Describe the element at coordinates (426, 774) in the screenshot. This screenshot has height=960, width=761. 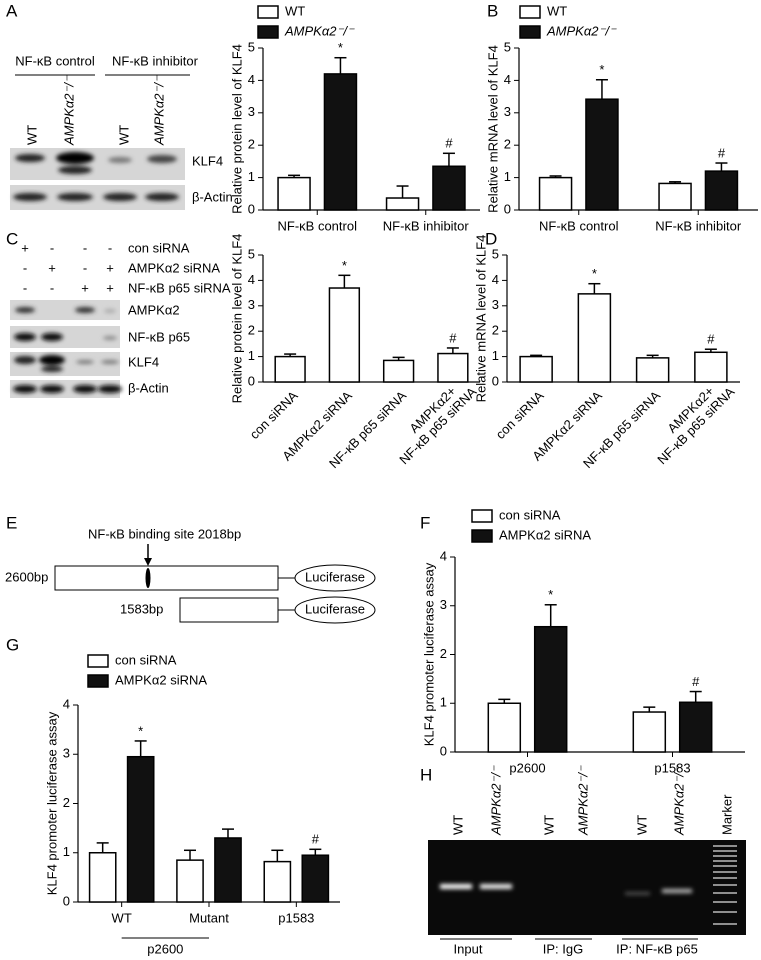
I see `panel-label: H` at that location.